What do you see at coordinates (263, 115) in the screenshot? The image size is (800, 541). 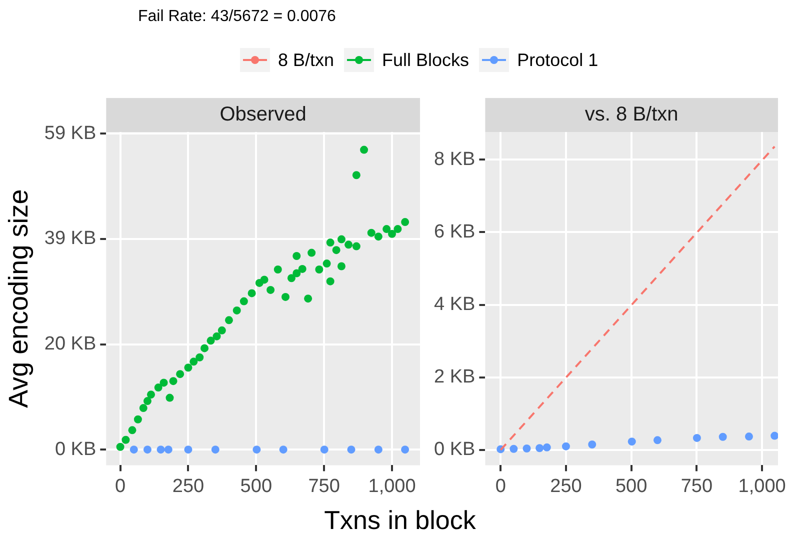 I see `chart-title: Observed` at bounding box center [263, 115].